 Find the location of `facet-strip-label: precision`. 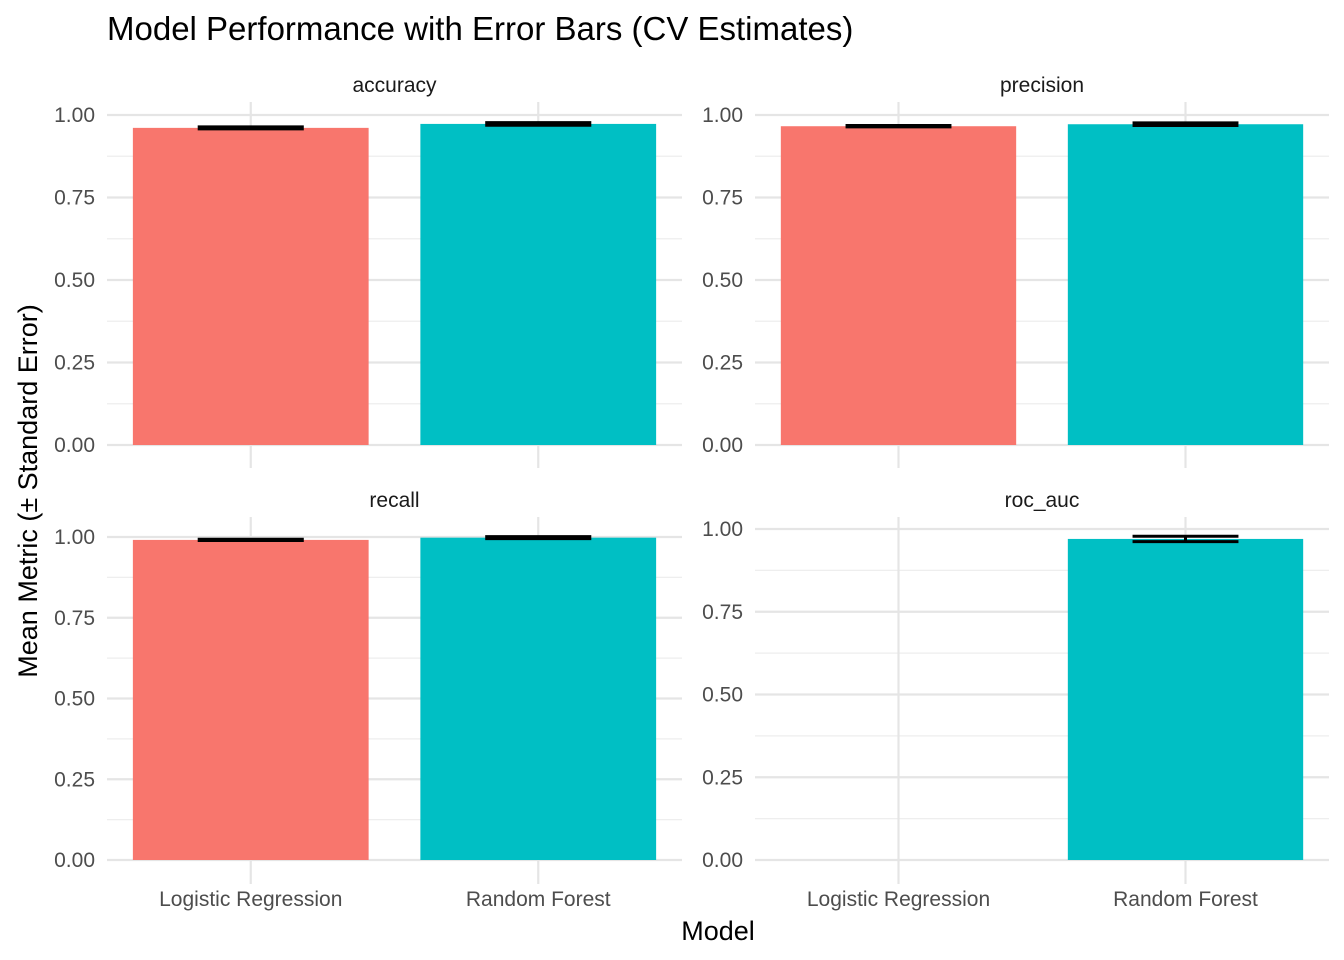

facet-strip-label: precision is located at coordinates (1042, 85).